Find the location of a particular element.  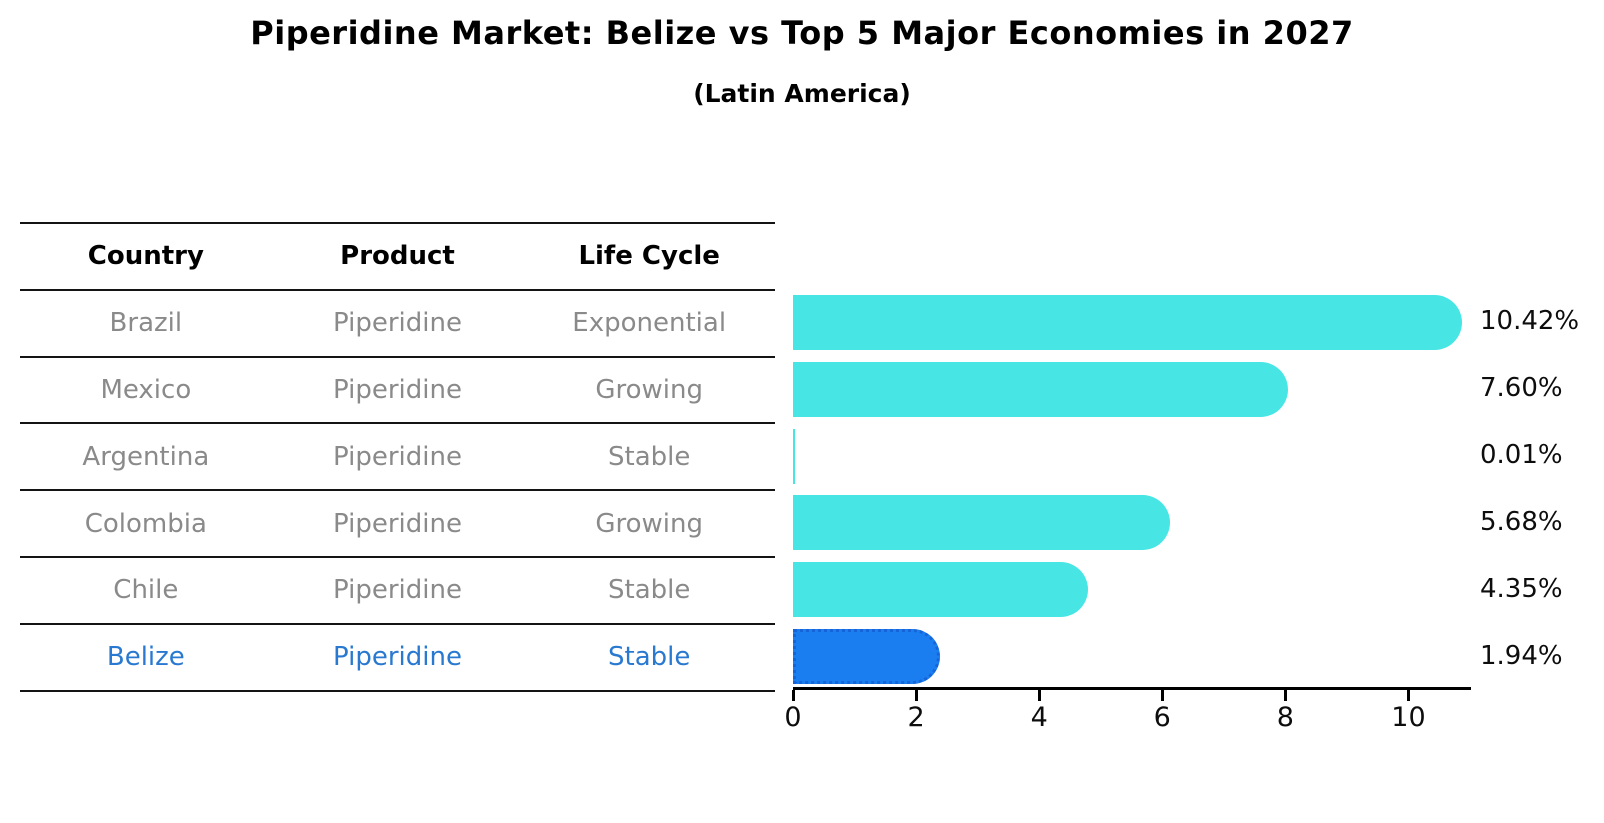

table-row-belize: Belize Piperidine Stable is located at coordinates (397, 658).